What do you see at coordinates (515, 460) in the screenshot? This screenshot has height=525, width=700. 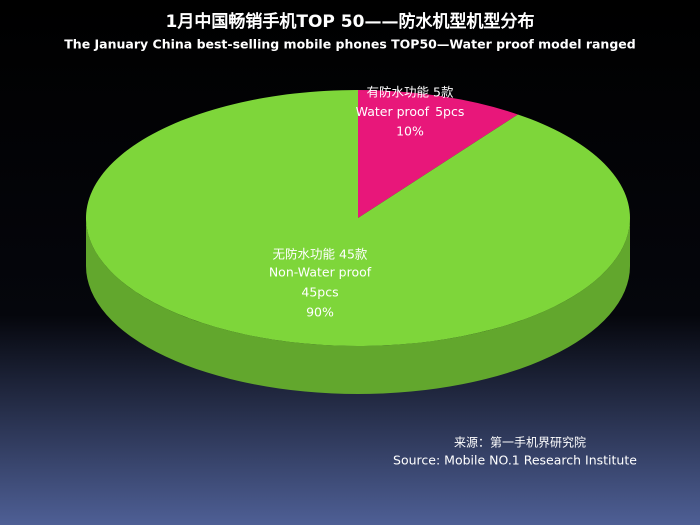 I see `source-en: Source: Mobile NO.1 Research Institute` at bounding box center [515, 460].